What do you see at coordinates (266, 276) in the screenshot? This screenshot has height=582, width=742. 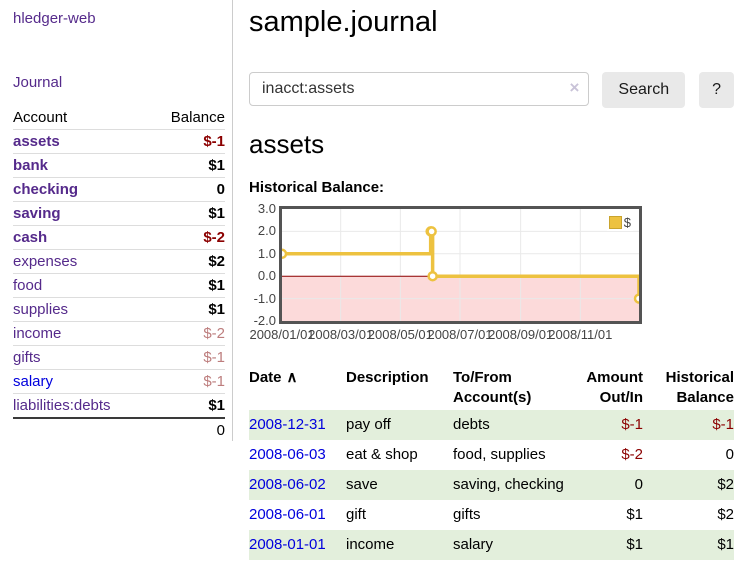 I see `y-tick-label: 0.0` at bounding box center [266, 276].